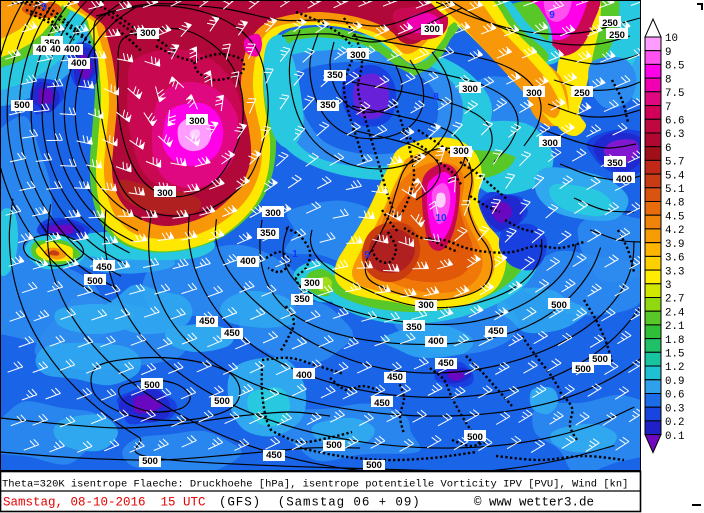  What do you see at coordinates (674, 423) in the screenshot?
I see `svg-text: 0.2` at bounding box center [674, 423].